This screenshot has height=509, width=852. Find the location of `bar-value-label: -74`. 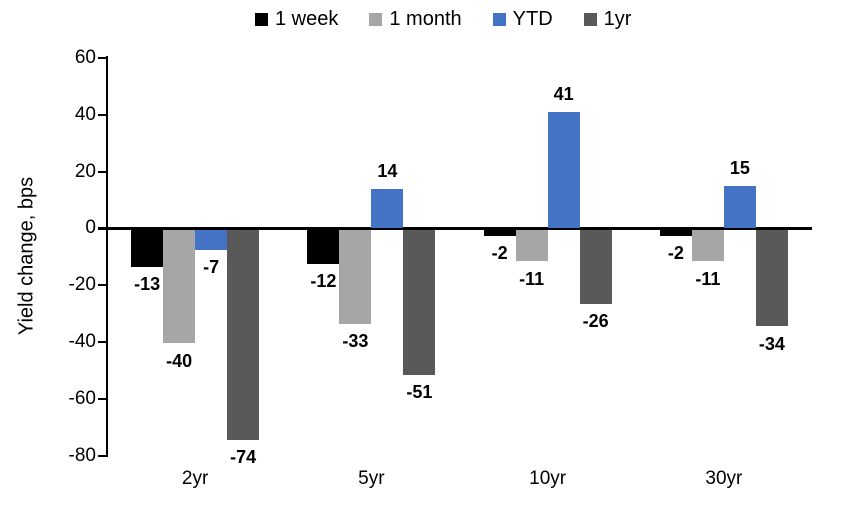

bar-value-label: -74 is located at coordinates (243, 457).